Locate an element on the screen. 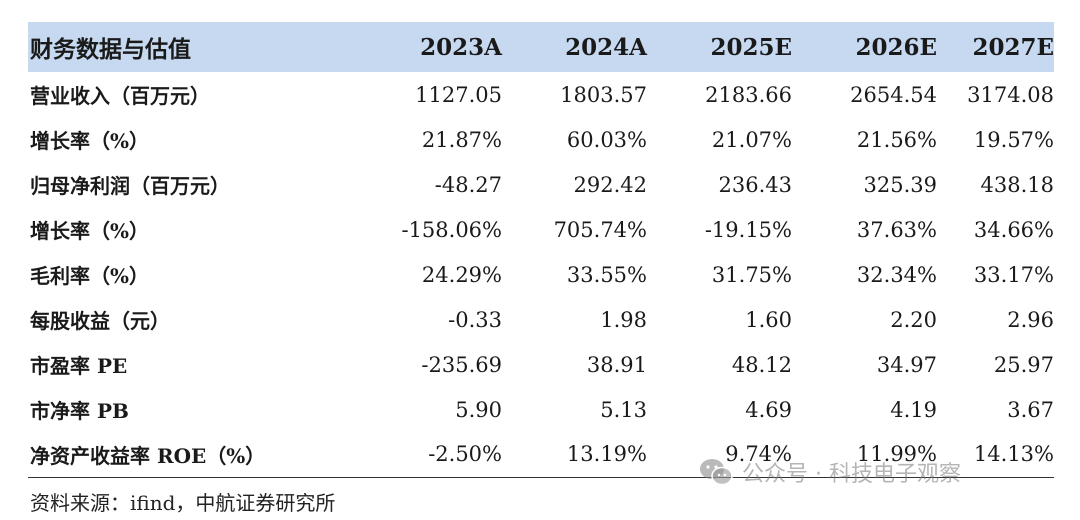  cell-value: 48.12 is located at coordinates (761, 364).